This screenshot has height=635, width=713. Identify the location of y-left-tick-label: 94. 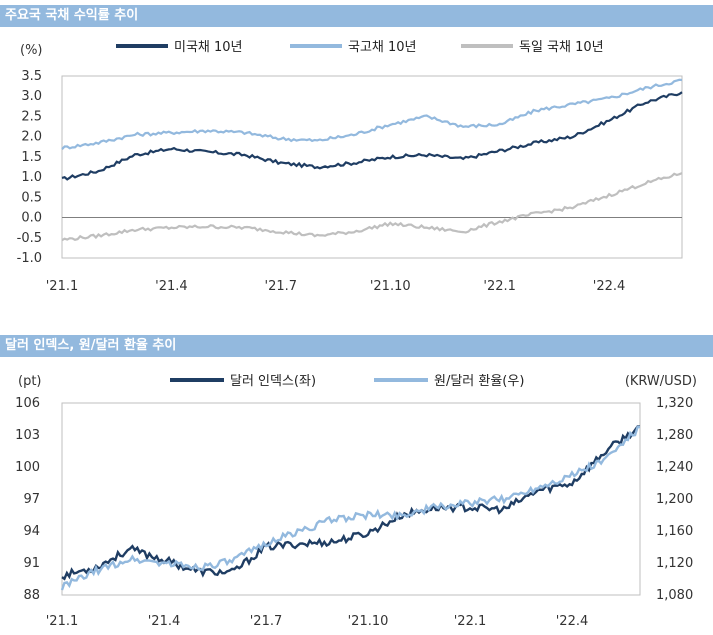
(31, 531).